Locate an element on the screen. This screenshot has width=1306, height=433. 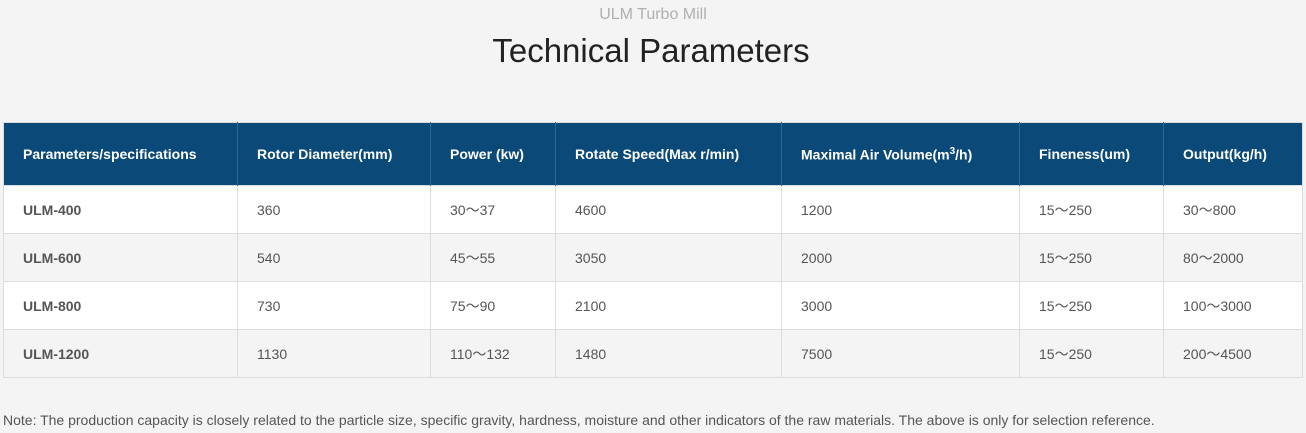
table-cell: 730 is located at coordinates (334, 305).